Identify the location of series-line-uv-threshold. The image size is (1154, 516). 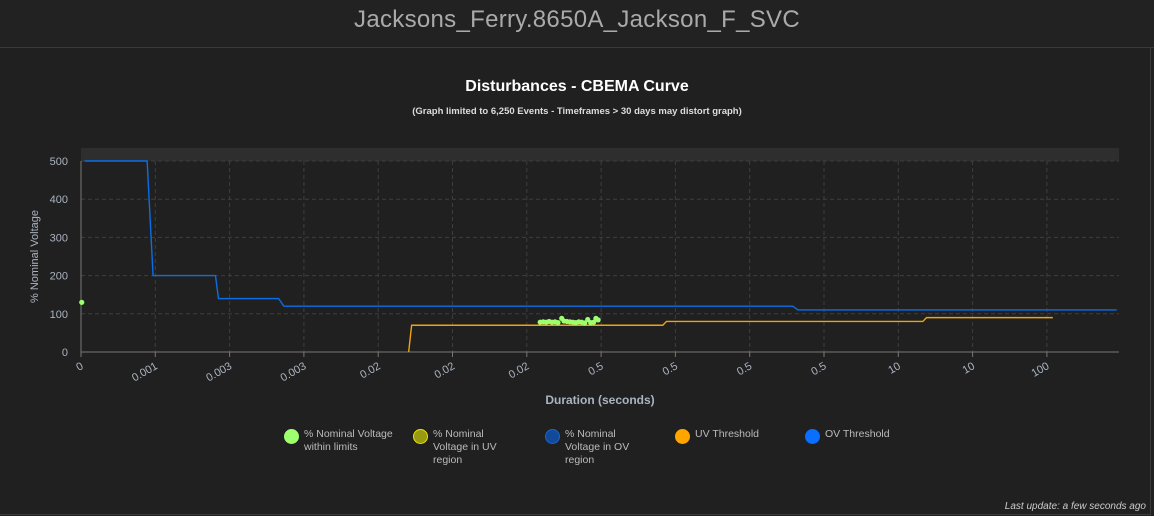
(730, 334).